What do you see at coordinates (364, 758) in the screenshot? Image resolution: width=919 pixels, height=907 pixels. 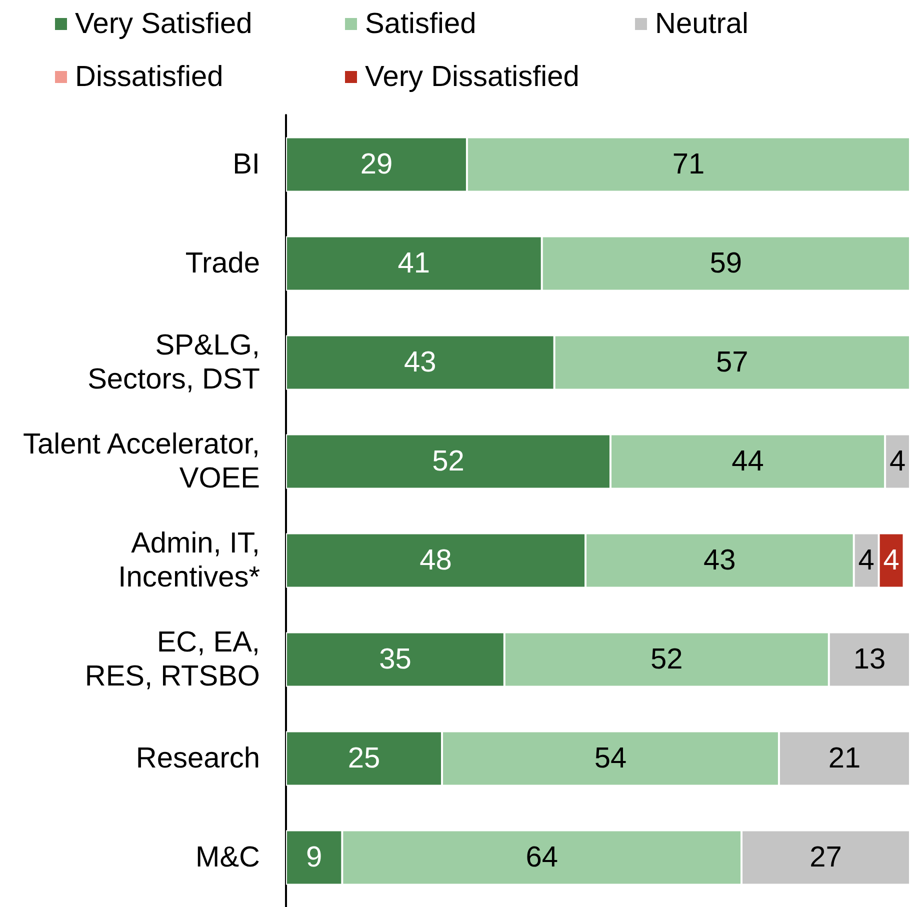 I see `data-label: 25` at bounding box center [364, 758].